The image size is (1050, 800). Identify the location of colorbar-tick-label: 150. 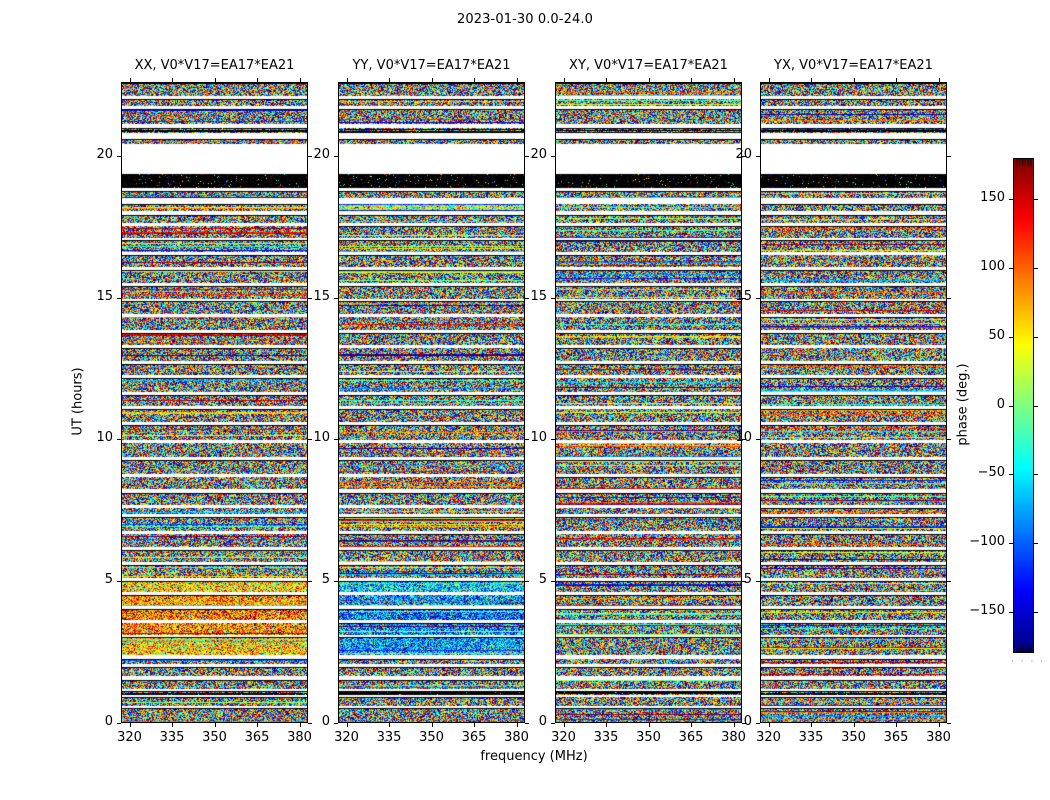
(992, 198).